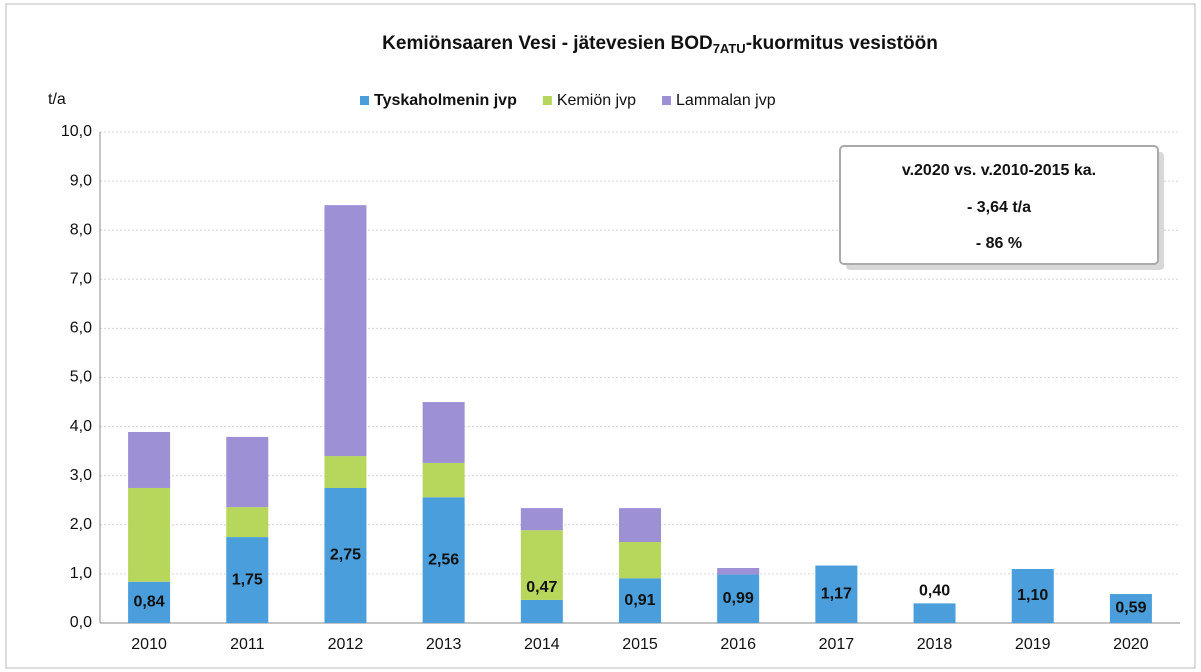  I want to click on data-label: 0,47, so click(541, 587).